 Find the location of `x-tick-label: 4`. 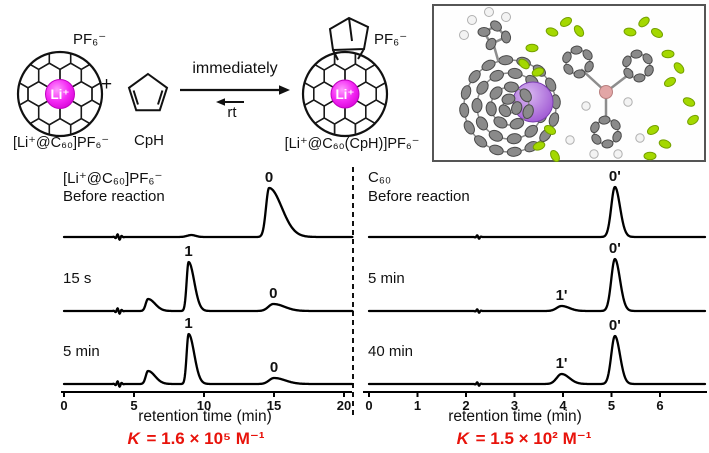

x-tick-label: 4 is located at coordinates (563, 405).